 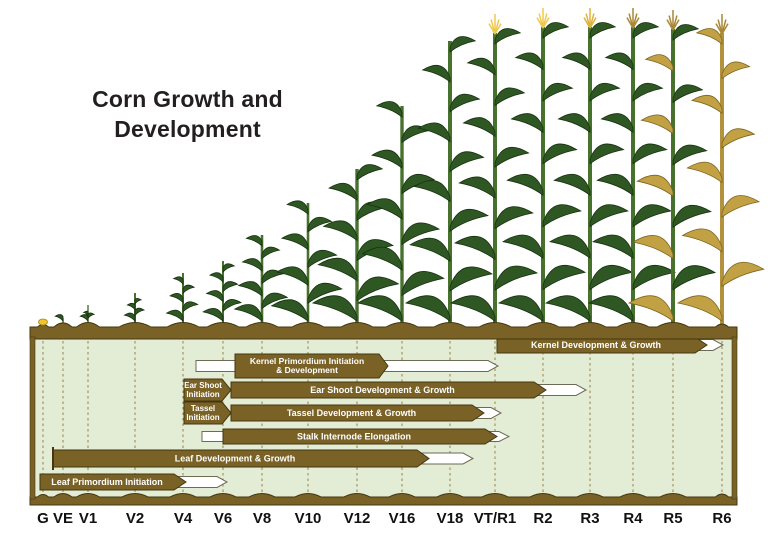 I want to click on axis-label-v12: V12, so click(x=357, y=518).